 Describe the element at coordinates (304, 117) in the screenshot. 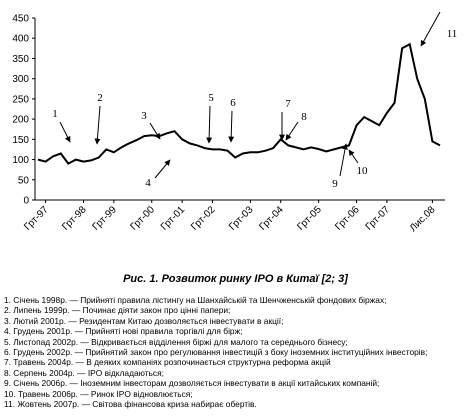

I see `annotation-label: 8` at that location.